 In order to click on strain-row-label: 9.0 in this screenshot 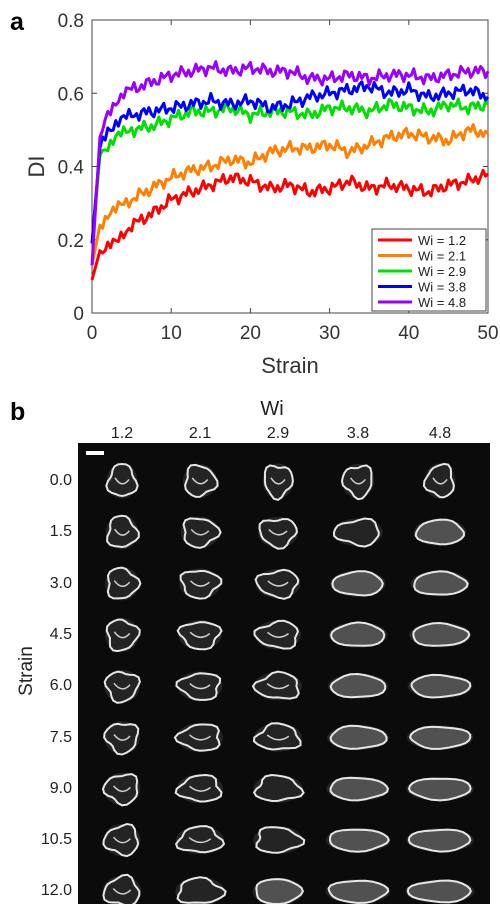, I will do `click(60, 788)`.